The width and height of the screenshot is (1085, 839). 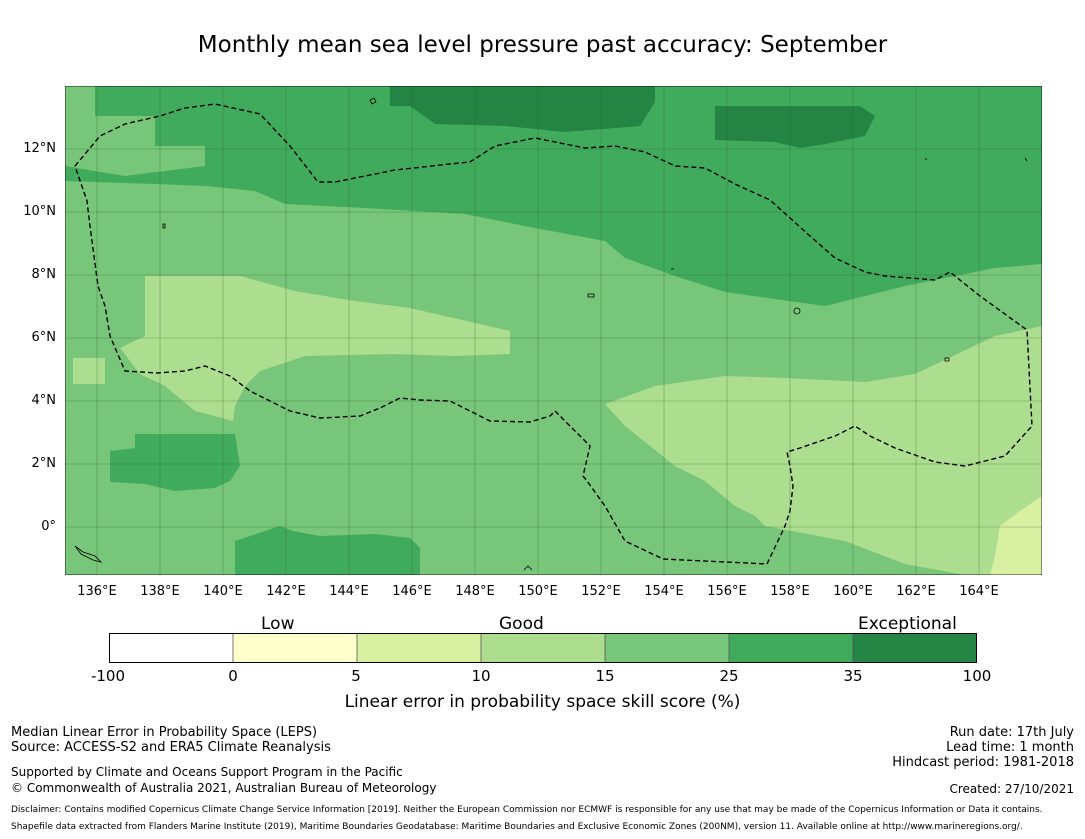 I want to click on region-25-35-s, so click(x=327, y=550).